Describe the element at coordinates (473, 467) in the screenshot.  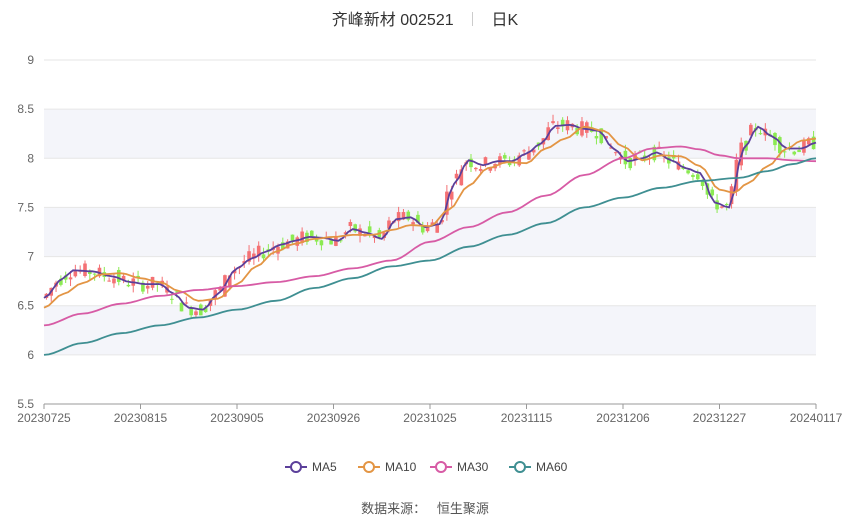
I see `legend-label: MA30` at that location.